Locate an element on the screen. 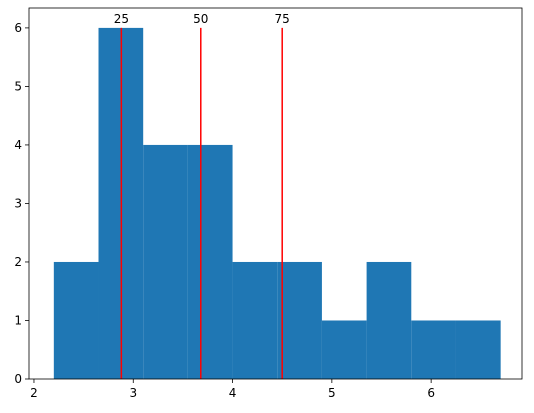 This screenshot has height=413, width=534. y-tick-label: 3 is located at coordinates (18, 203).